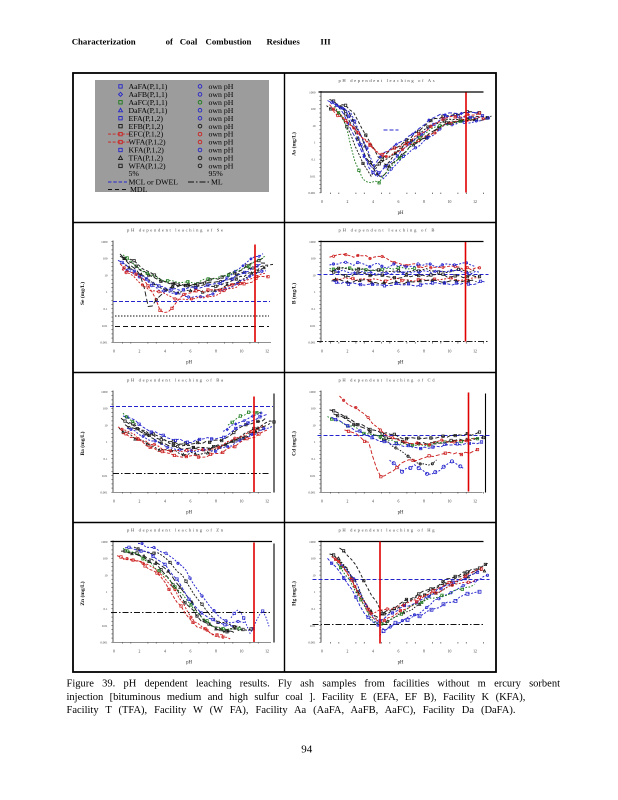  What do you see at coordinates (154, 182) in the screenshot?
I see `svg-text: MCL or DWEL` at bounding box center [154, 182].